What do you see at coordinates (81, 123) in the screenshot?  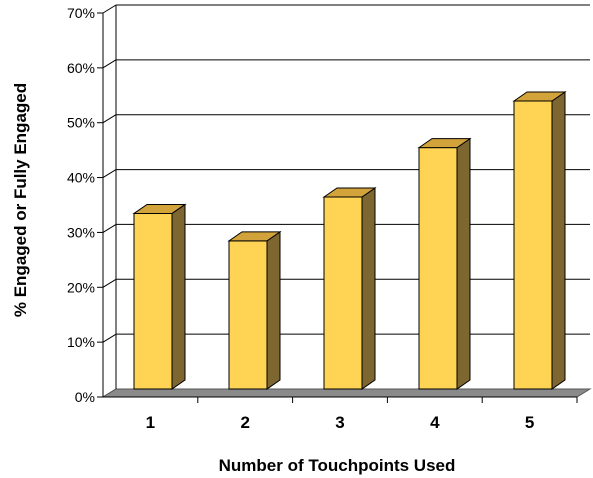 I see `y-tick-label: 50%` at bounding box center [81, 123].